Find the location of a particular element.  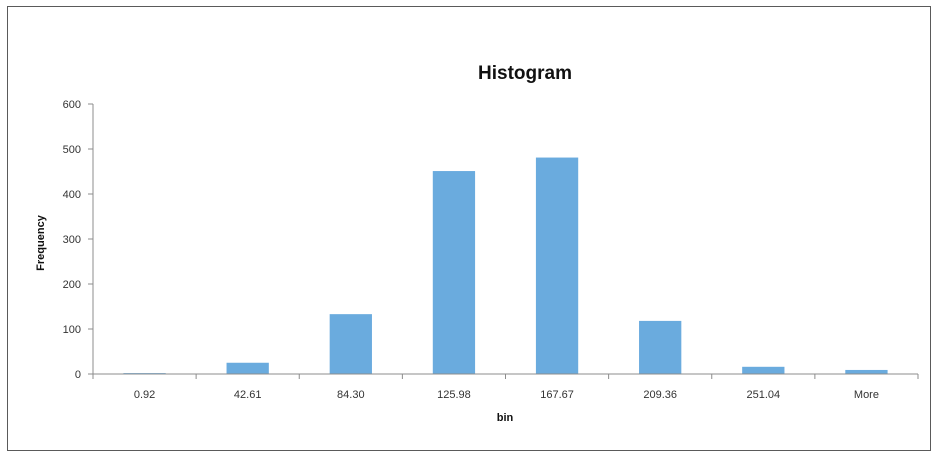

x-tick-label: More is located at coordinates (866, 395).